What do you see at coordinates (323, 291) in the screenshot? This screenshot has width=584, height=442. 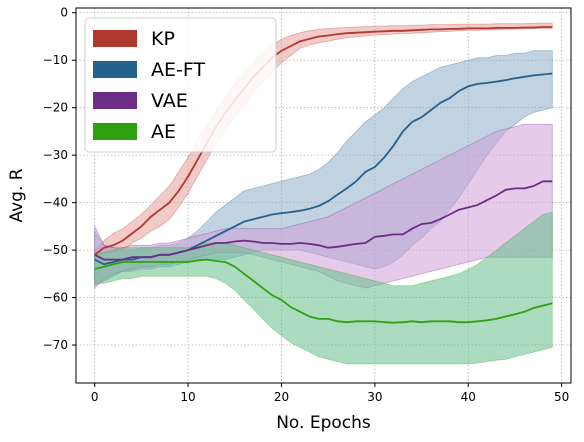 I see `line-ae` at bounding box center [323, 291].